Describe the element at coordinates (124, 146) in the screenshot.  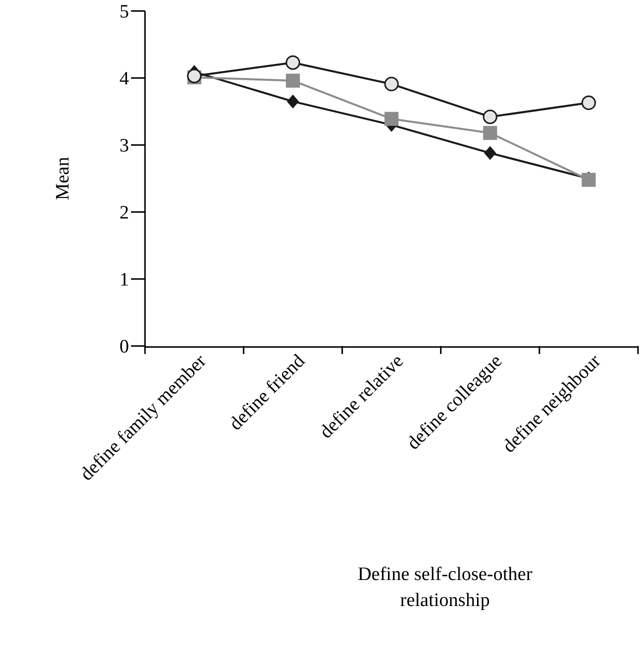
I see `y-tick-label: 3` at that location.